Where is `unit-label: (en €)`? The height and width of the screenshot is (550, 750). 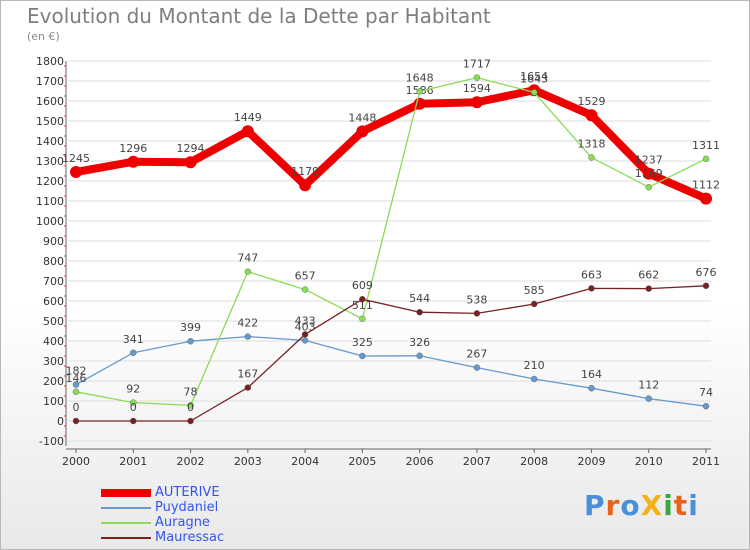 unit-label: (en €) is located at coordinates (43, 36).